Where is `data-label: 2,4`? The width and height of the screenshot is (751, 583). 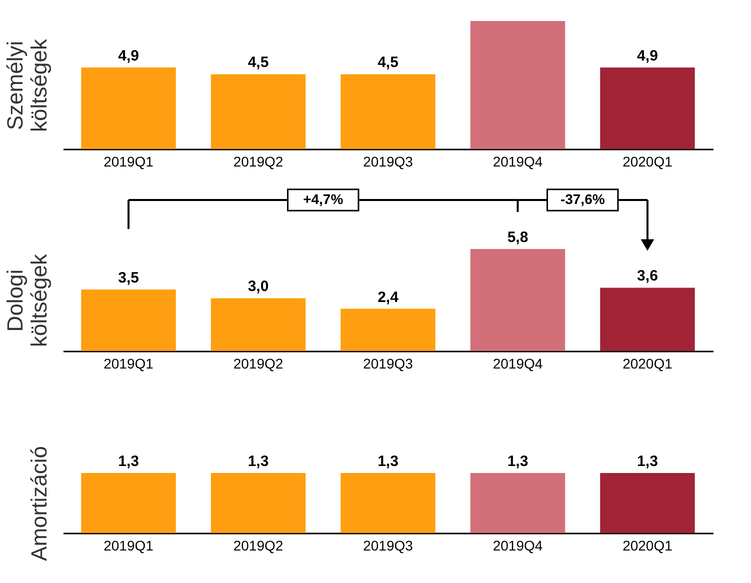 data-label: 2,4 is located at coordinates (389, 297).